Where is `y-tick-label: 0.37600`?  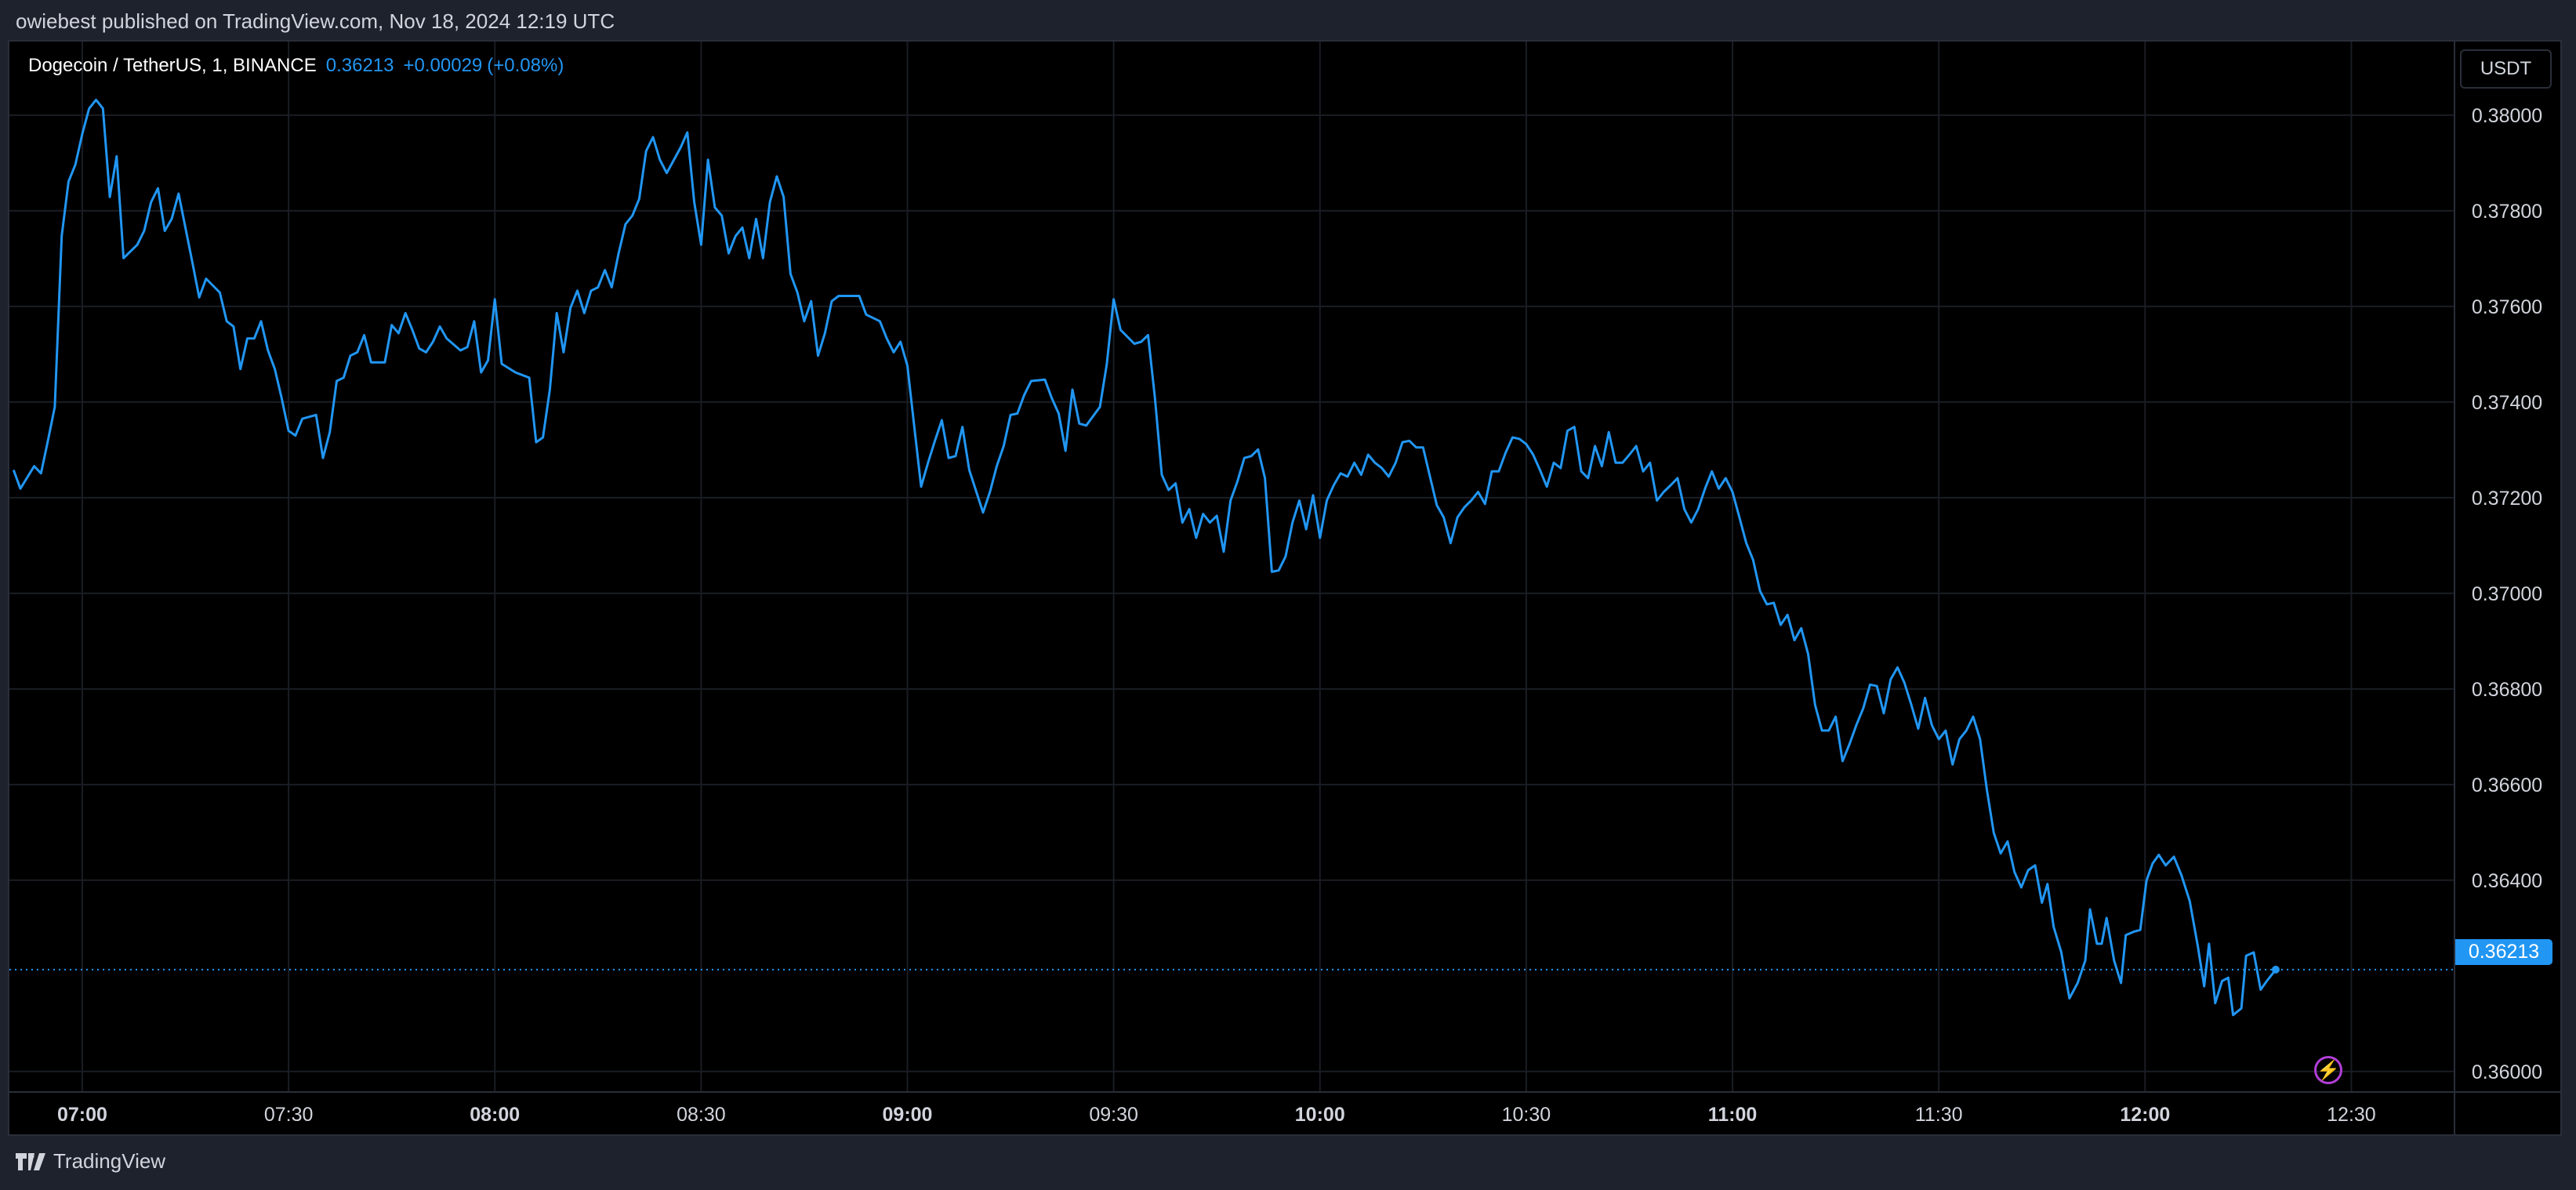
y-tick-label: 0.37600 is located at coordinates (2507, 307).